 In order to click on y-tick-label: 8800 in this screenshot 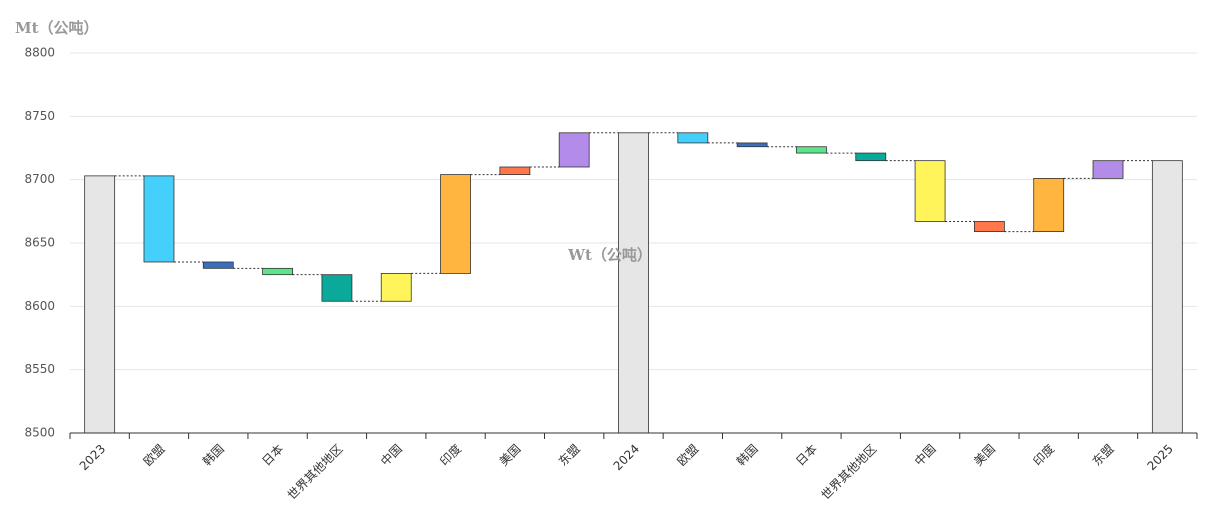, I will do `click(39, 53)`.